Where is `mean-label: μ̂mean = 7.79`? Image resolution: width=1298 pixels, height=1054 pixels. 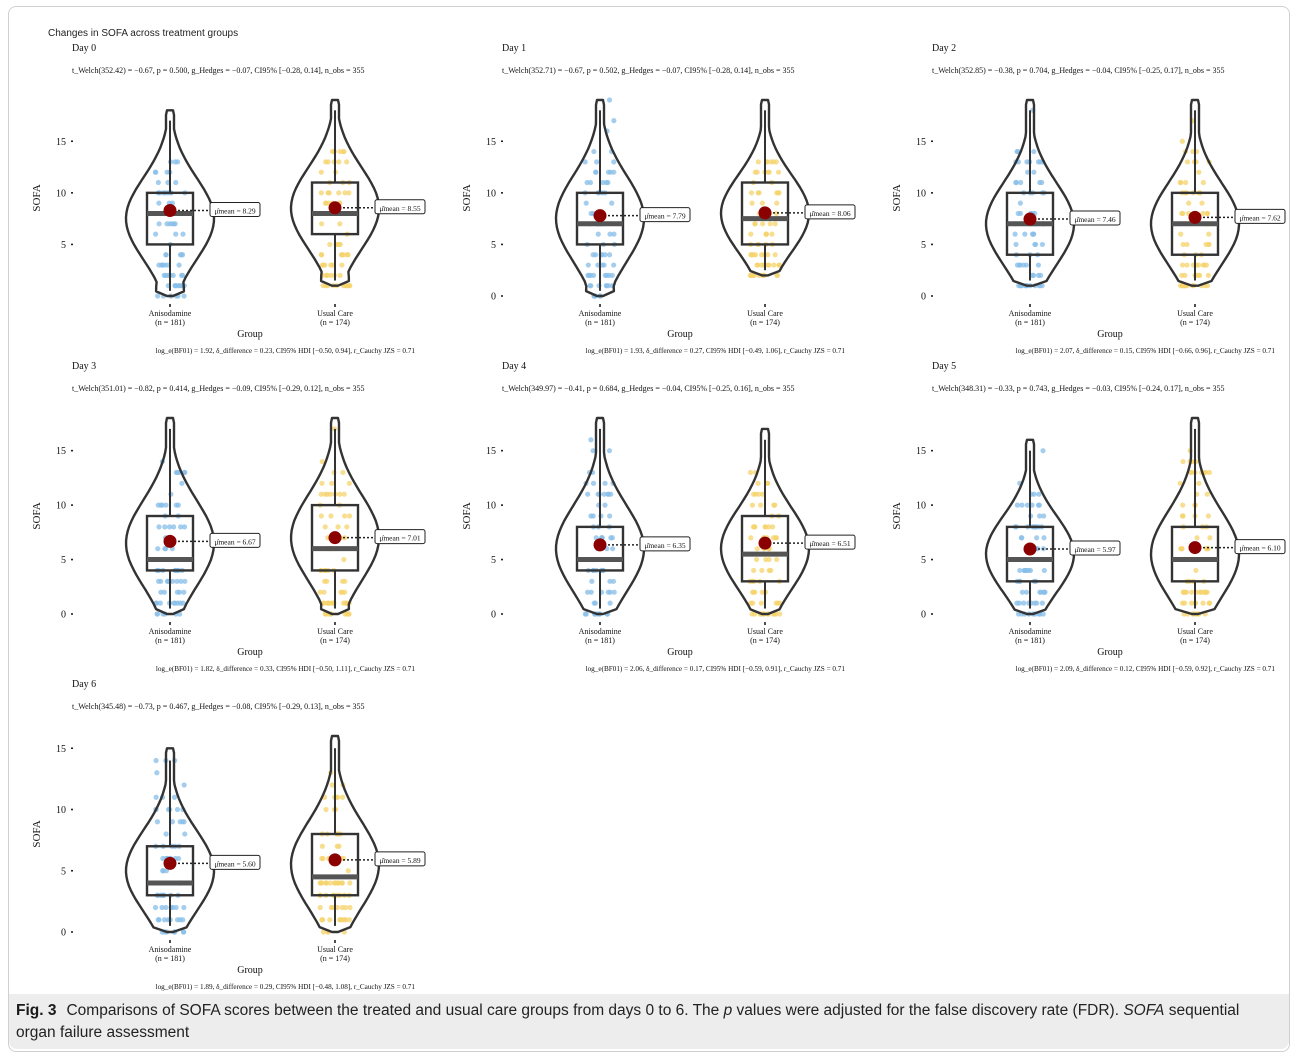 mean-label: μ̂mean = 7.79 is located at coordinates (665, 216).